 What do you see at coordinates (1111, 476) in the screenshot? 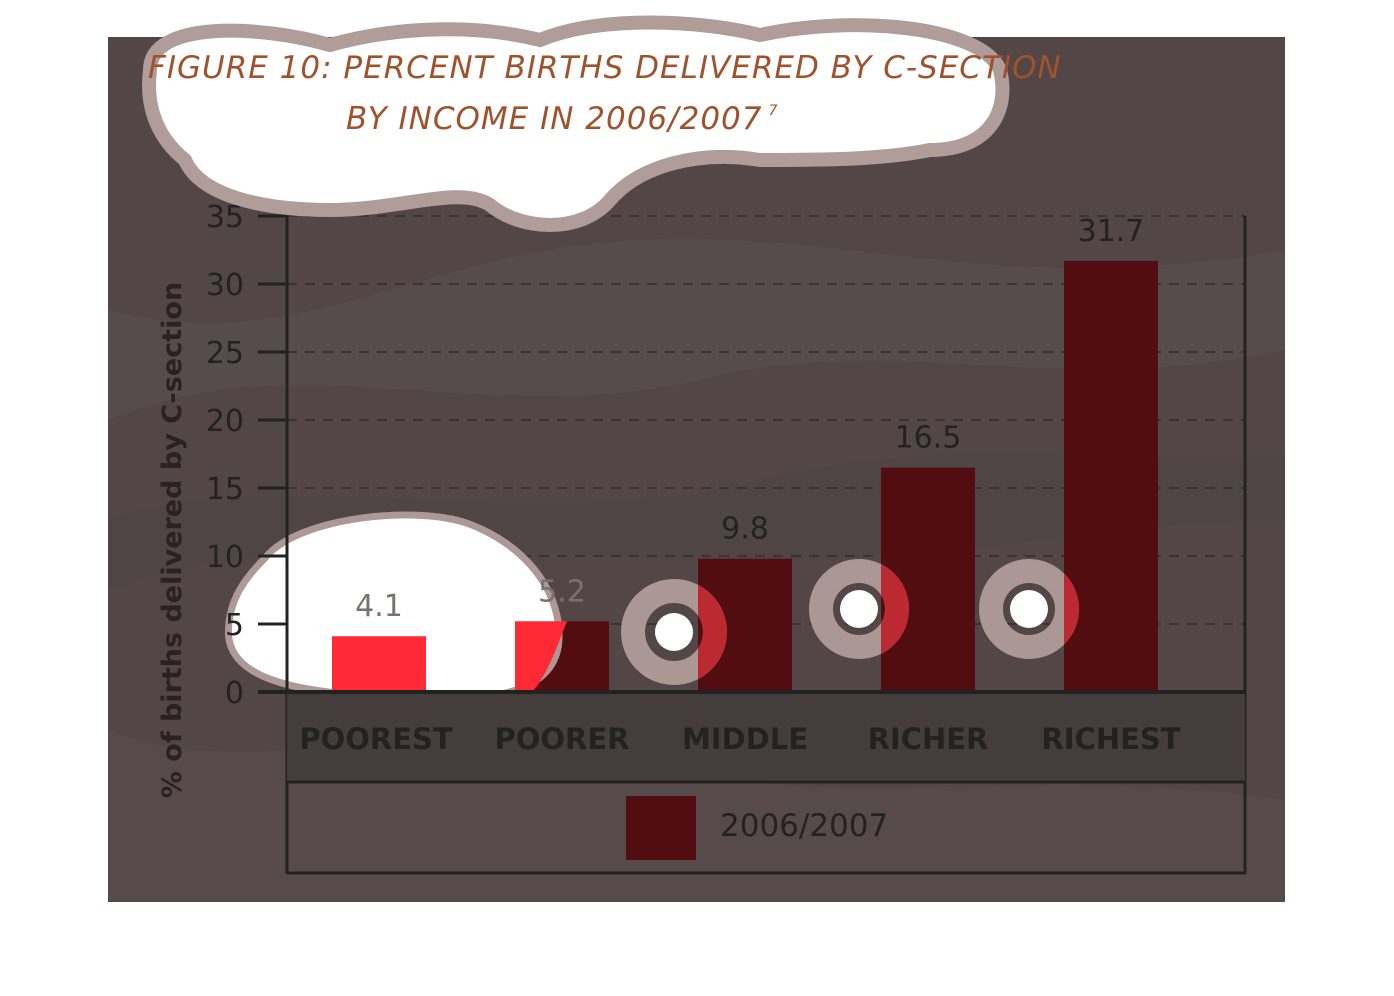
I see `bar-richest` at bounding box center [1111, 476].